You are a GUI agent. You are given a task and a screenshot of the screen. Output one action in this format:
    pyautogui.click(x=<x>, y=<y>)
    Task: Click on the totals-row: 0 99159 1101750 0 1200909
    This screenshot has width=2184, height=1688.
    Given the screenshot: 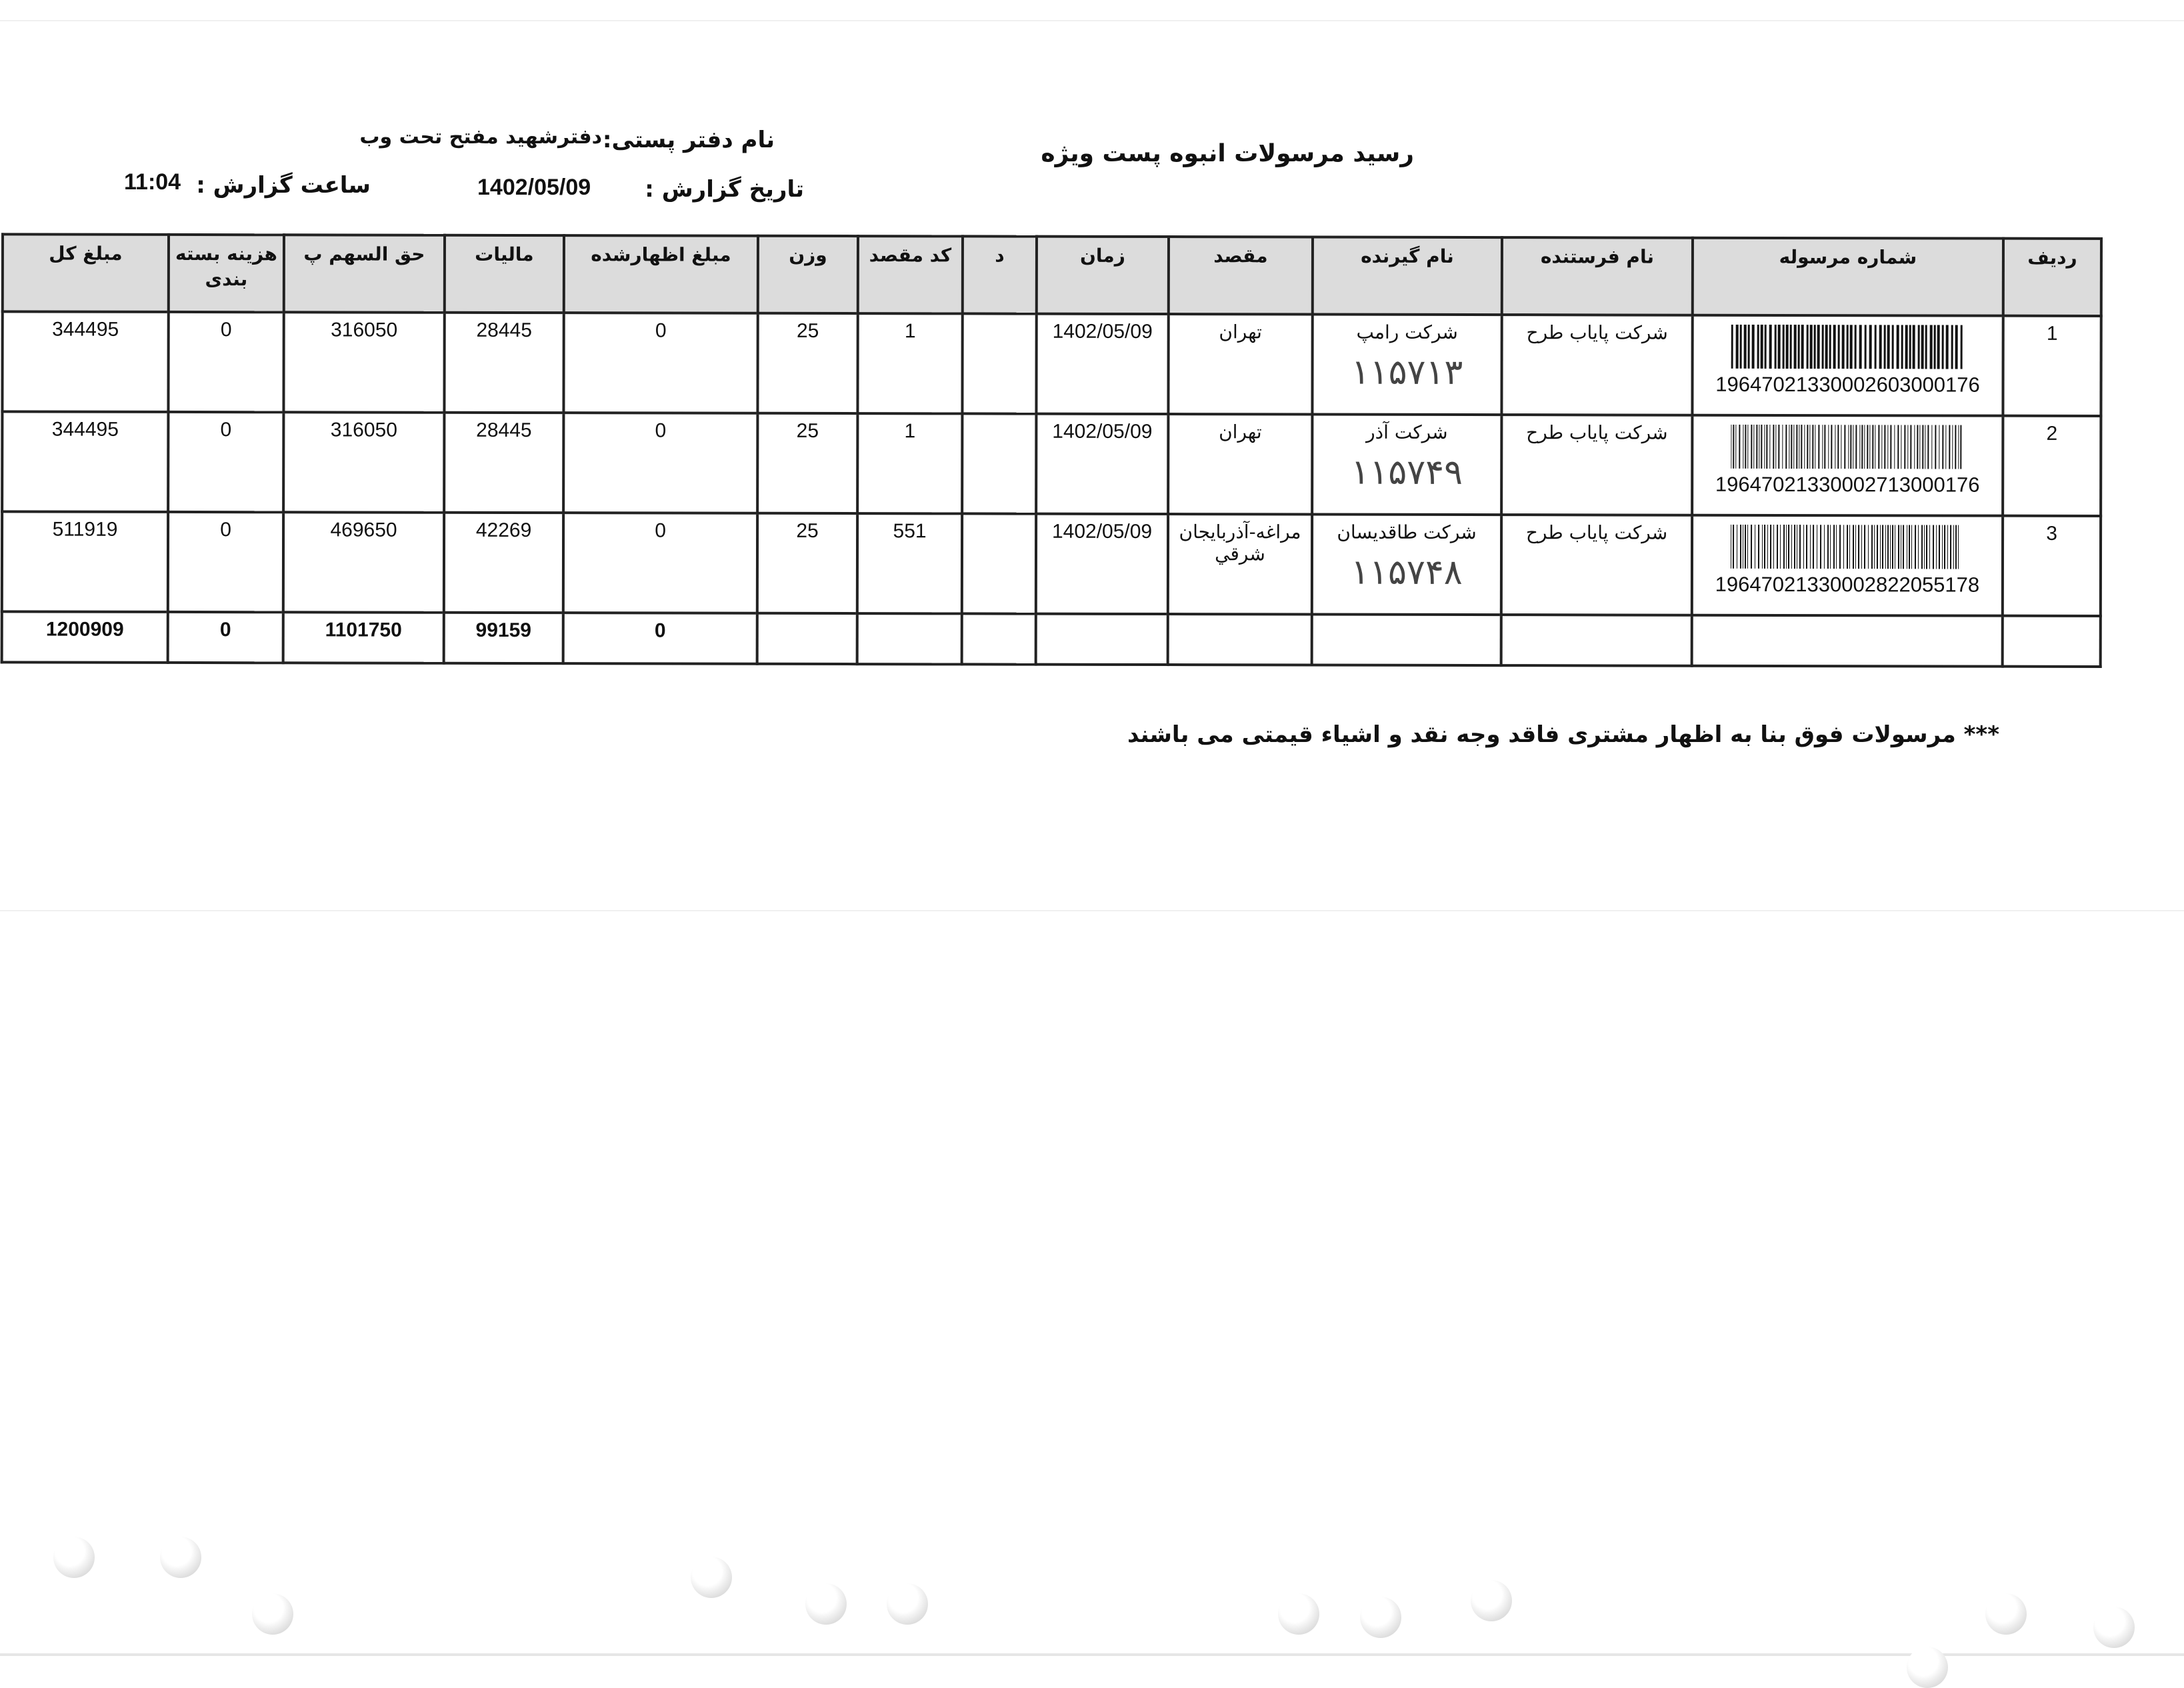 What is the action you would take?
    pyautogui.click(x=1051, y=639)
    